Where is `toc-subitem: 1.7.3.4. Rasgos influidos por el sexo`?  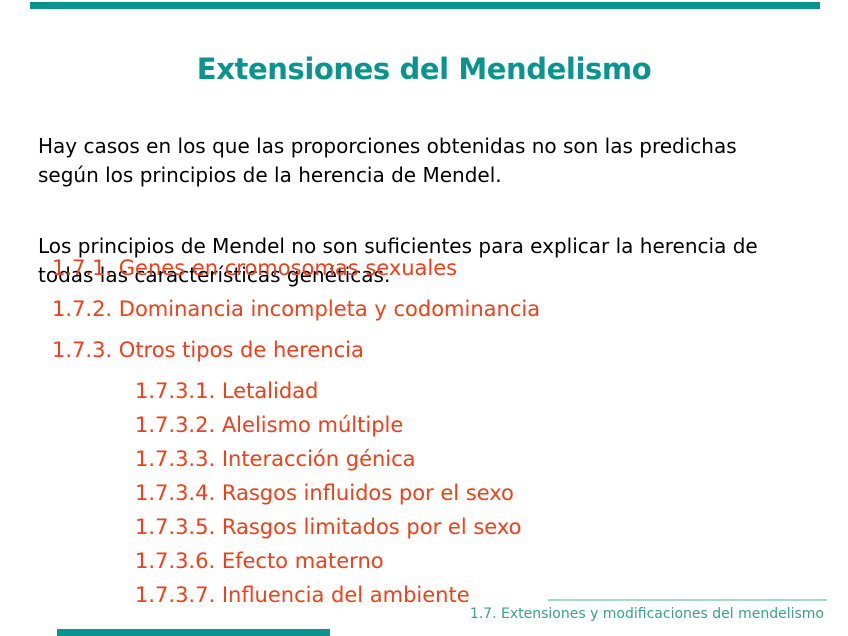 toc-subitem: 1.7.3.4. Rasgos influidos por el sexo is located at coordinates (324, 493).